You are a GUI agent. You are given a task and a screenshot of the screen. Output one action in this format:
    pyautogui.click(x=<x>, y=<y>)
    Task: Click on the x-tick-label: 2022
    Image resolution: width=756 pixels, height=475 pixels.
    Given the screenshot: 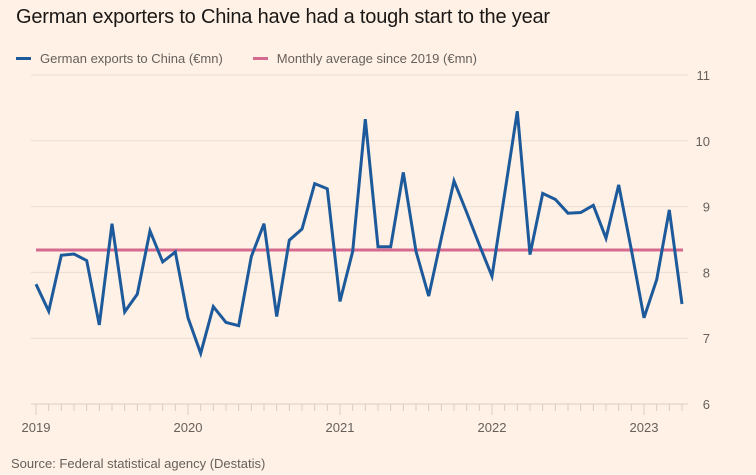 What is the action you would take?
    pyautogui.click(x=492, y=427)
    